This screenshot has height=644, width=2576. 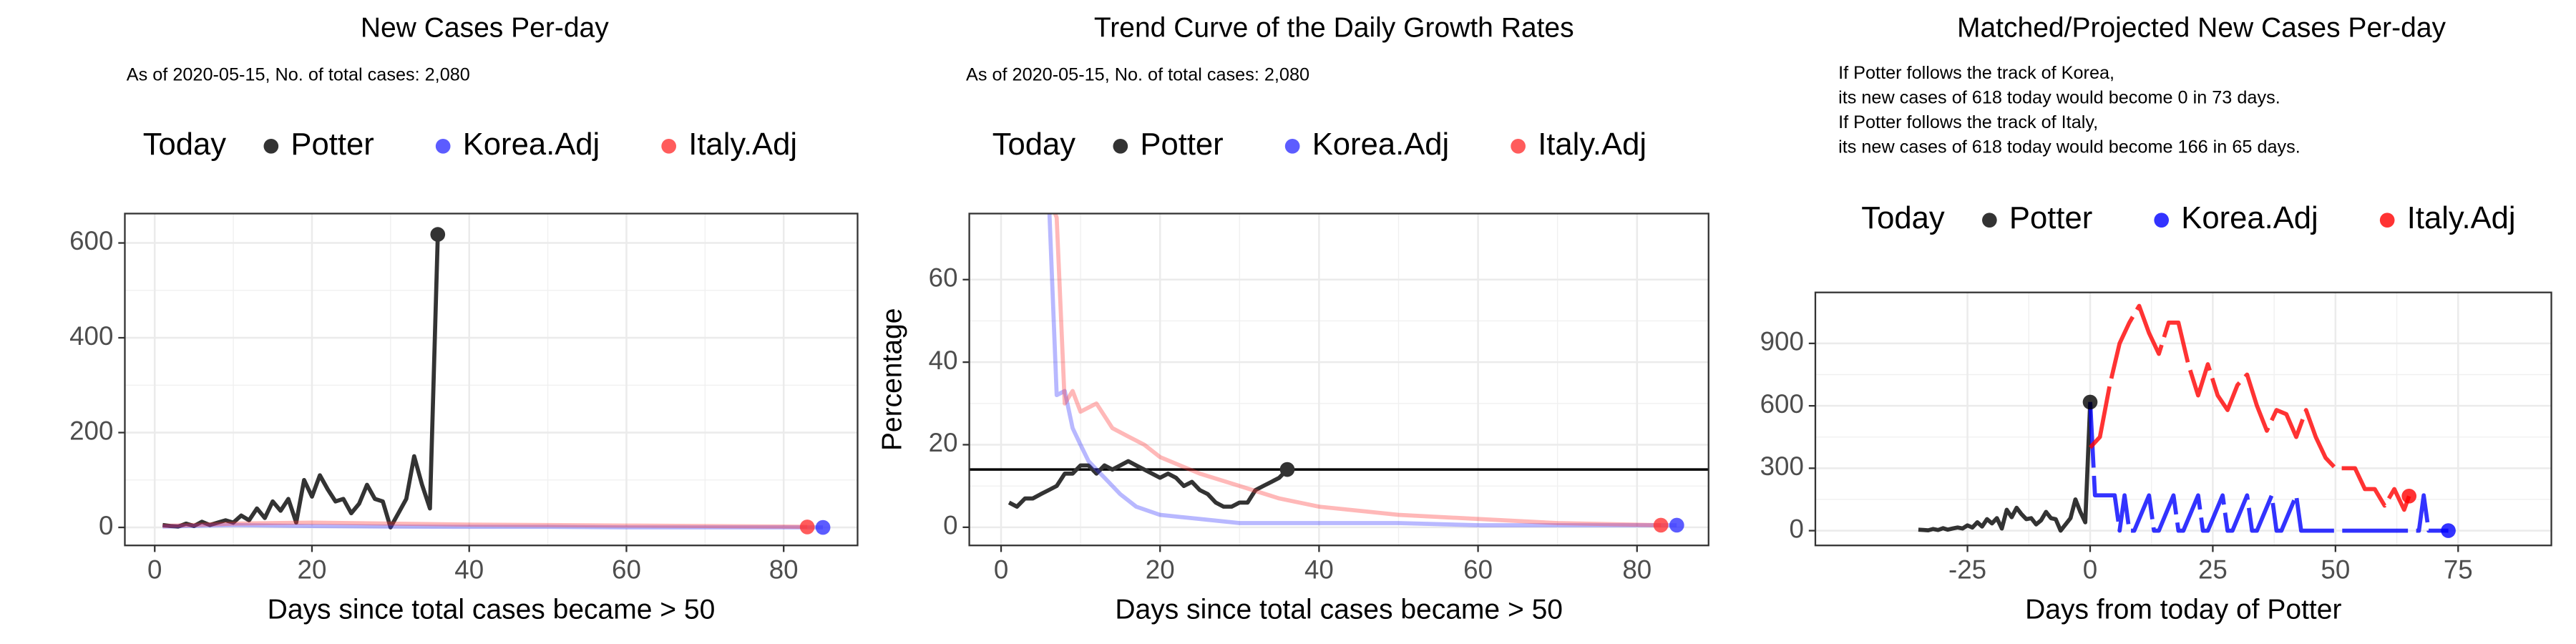 I want to click on x-tick-label: 50, so click(x=2335, y=570).